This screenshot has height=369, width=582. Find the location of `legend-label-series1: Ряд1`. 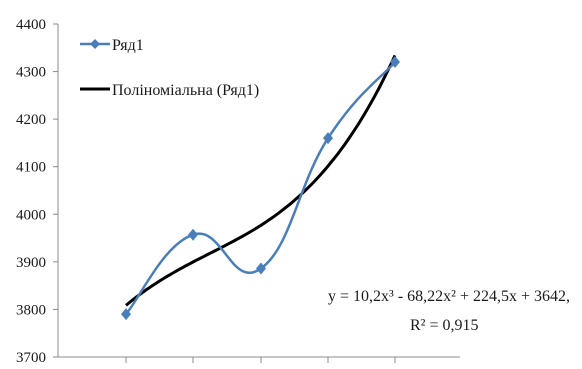

legend-label-series1: Ряд1 is located at coordinates (128, 45).